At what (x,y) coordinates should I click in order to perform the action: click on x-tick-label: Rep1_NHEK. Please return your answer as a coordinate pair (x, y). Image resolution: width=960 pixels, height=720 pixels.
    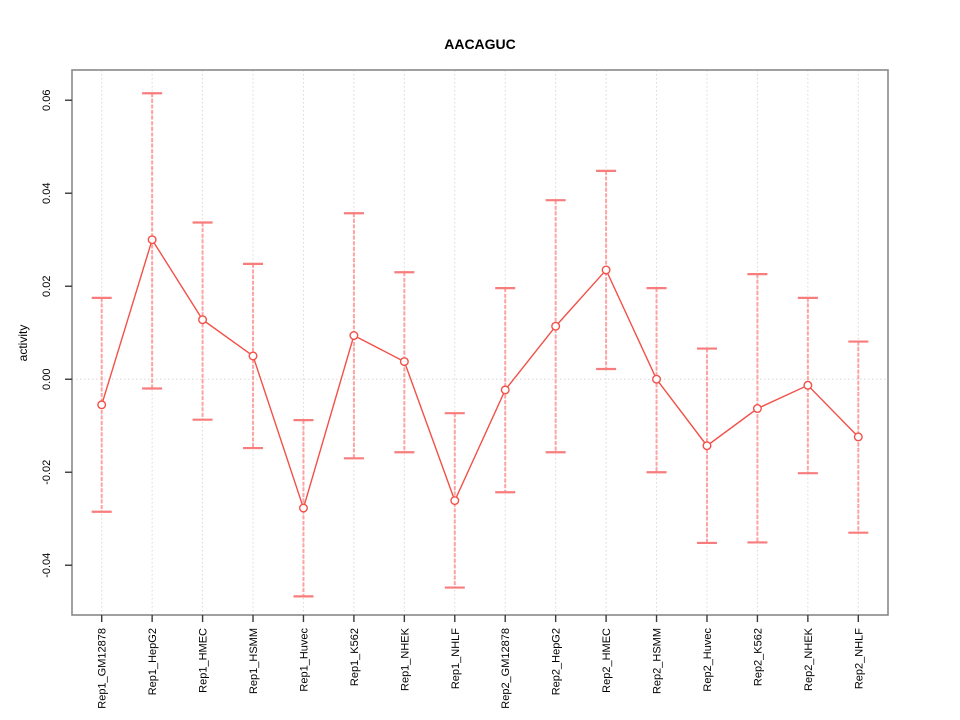
    Looking at the image, I should click on (405, 659).